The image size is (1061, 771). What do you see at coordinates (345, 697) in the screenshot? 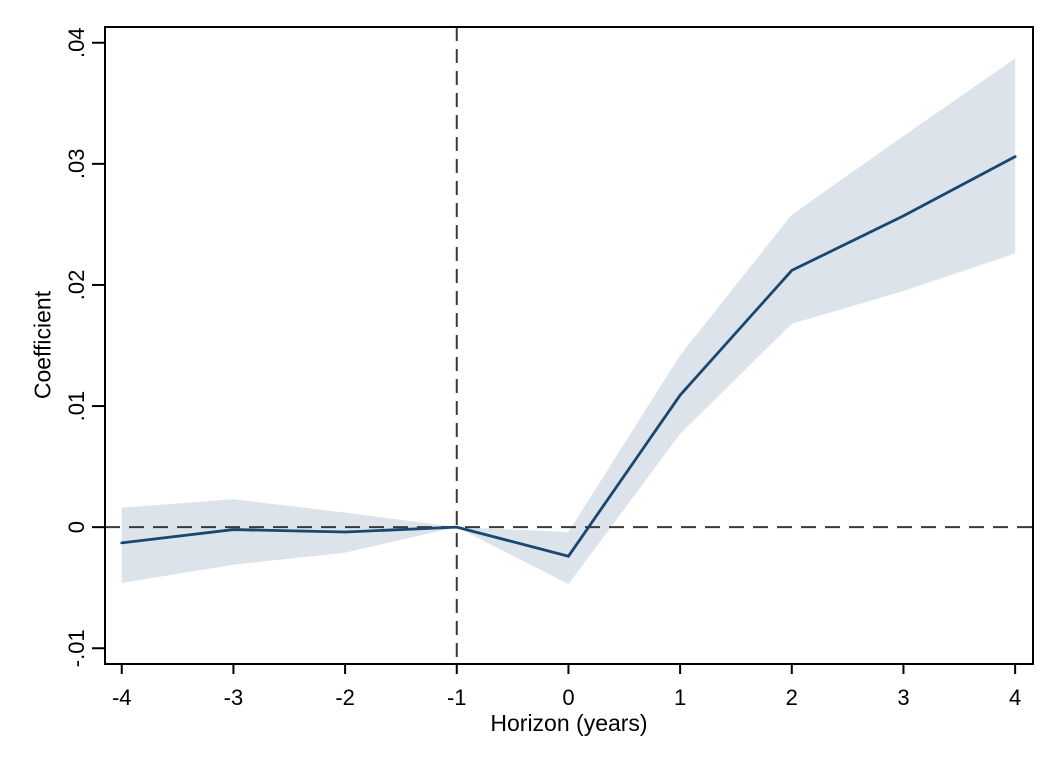
I see `x-tick-label: -2` at bounding box center [345, 697].